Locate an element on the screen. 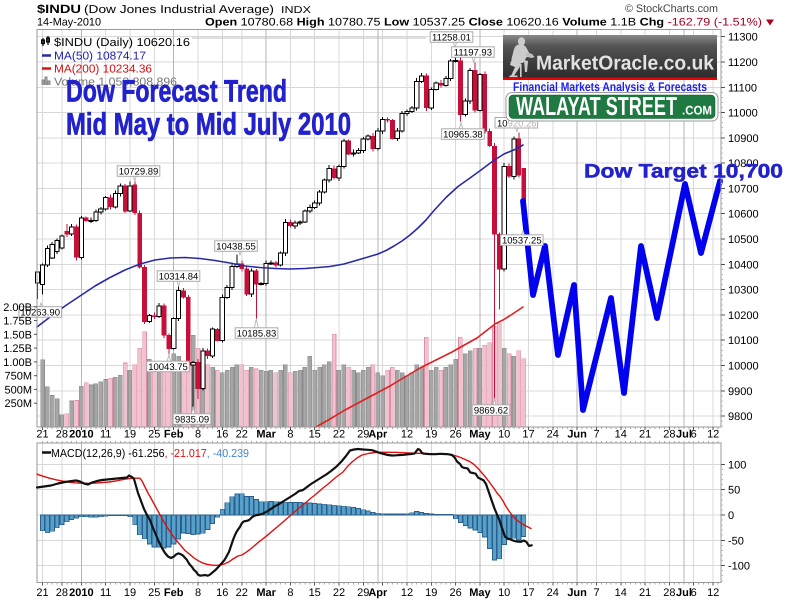 The height and width of the screenshot is (603, 786). svg-text: 50 is located at coordinates (734, 491).